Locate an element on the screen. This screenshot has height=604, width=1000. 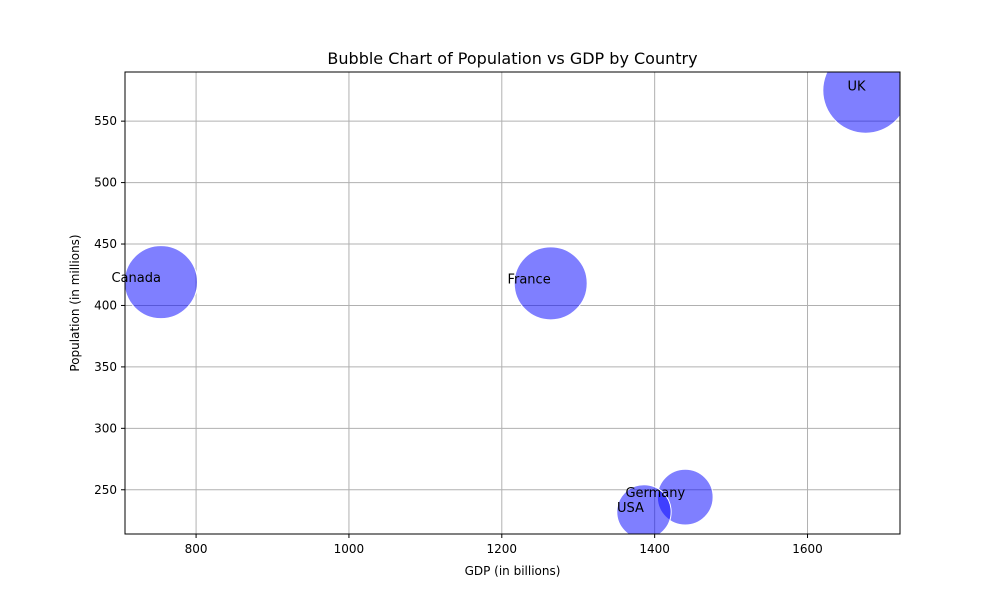
bubble-canada is located at coordinates (161, 282).